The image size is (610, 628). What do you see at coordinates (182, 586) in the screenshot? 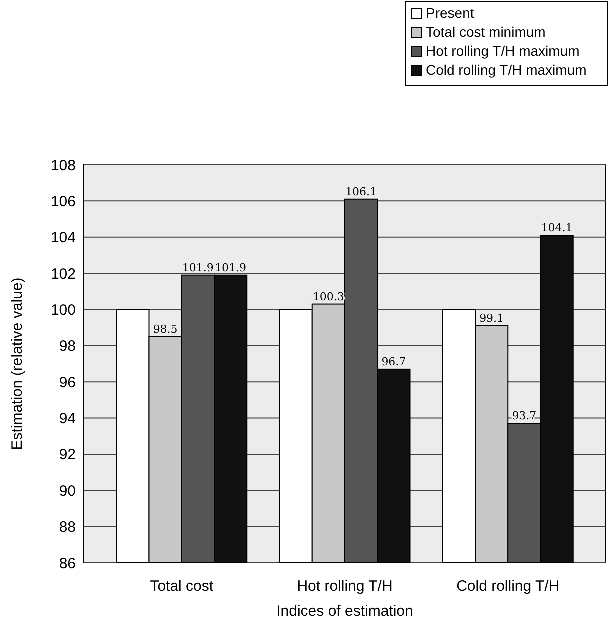
I see `x-tick-label: Total cost` at bounding box center [182, 586].